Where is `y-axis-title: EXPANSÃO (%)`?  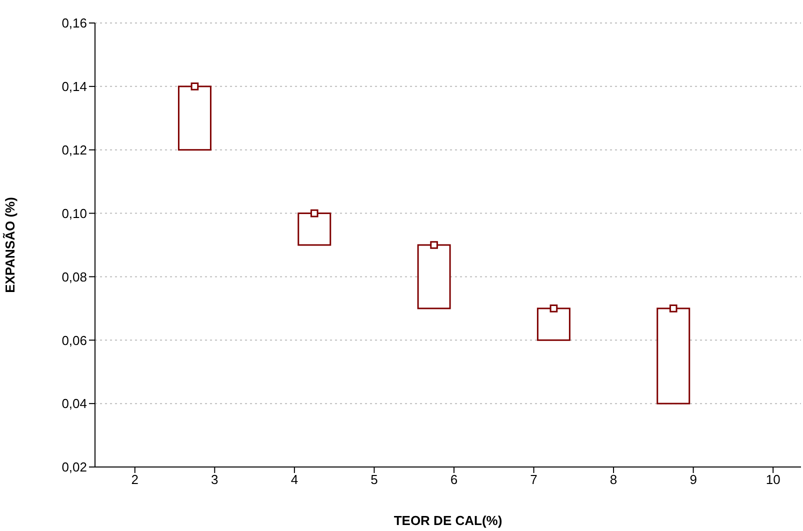
y-axis-title: EXPANSÃO (%) is located at coordinates (10, 245).